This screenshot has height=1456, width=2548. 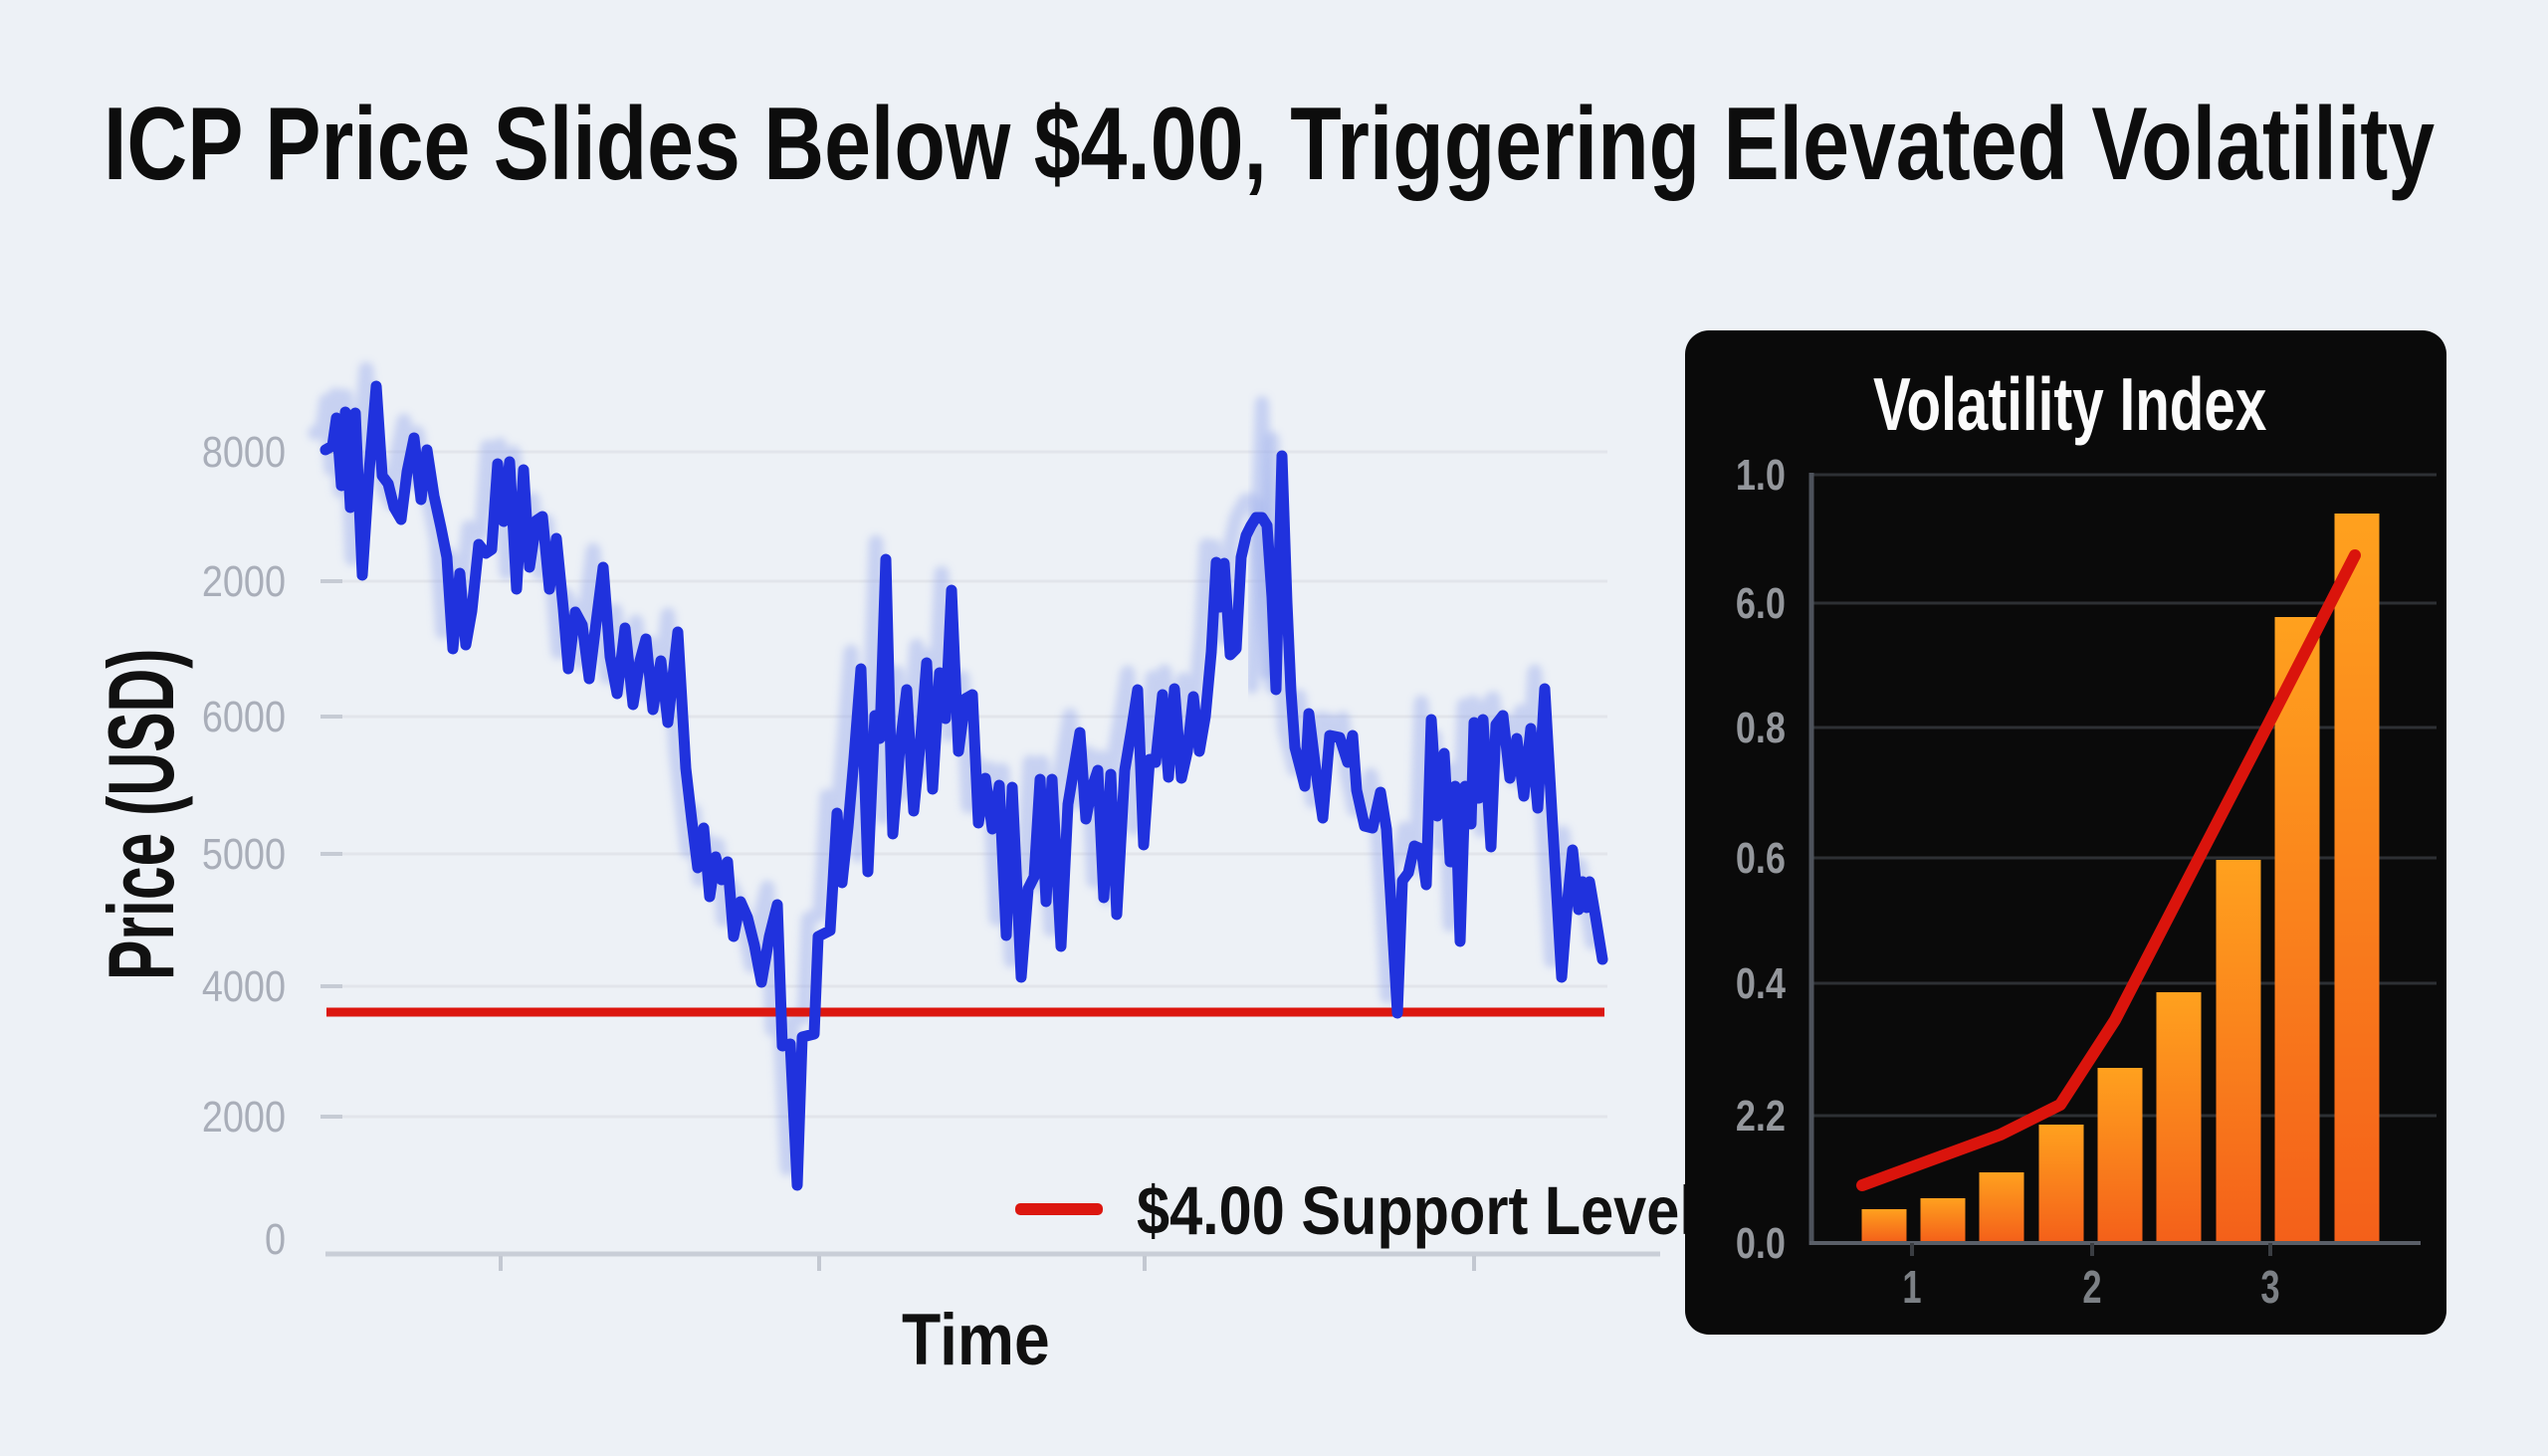 What do you see at coordinates (1416, 1210) in the screenshot?
I see `svg-text: $4.00 Support Level` at bounding box center [1416, 1210].